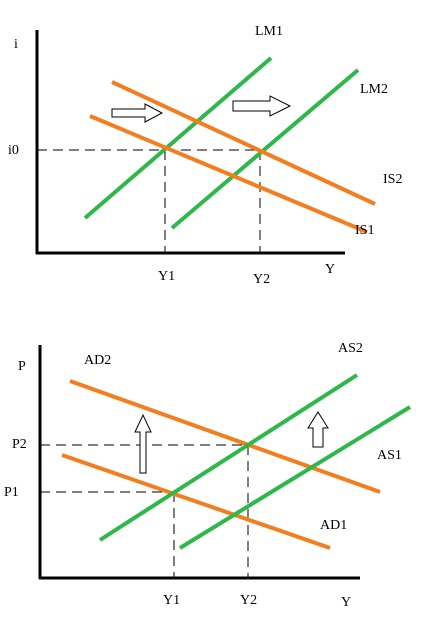 The width and height of the screenshot is (429, 618). What do you see at coordinates (269, 31) in the screenshot?
I see `curve-label: LM1` at bounding box center [269, 31].